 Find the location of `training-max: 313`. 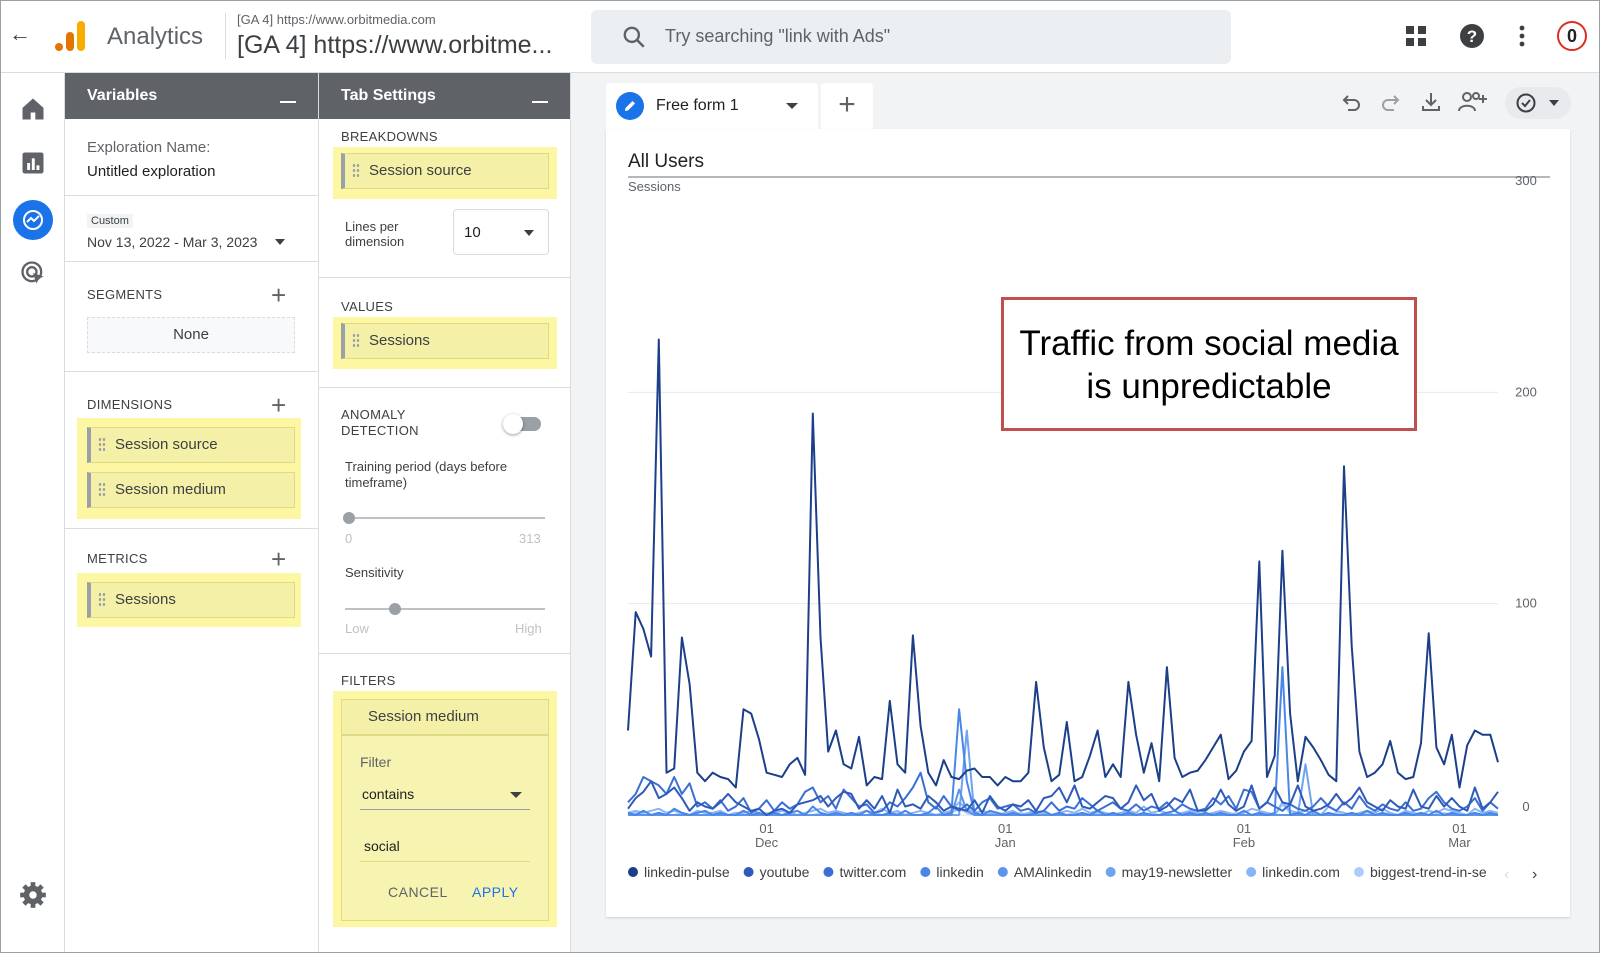

training-max: 313 is located at coordinates (530, 538).